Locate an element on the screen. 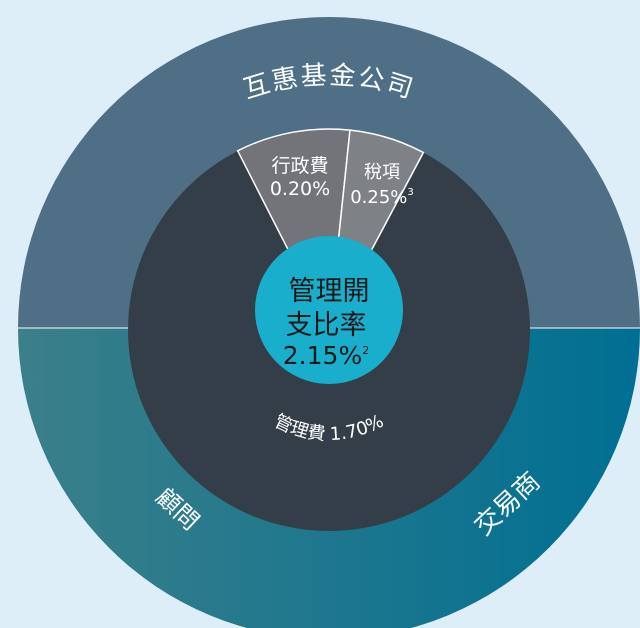  segment-label: 行政費 is located at coordinates (299, 166).